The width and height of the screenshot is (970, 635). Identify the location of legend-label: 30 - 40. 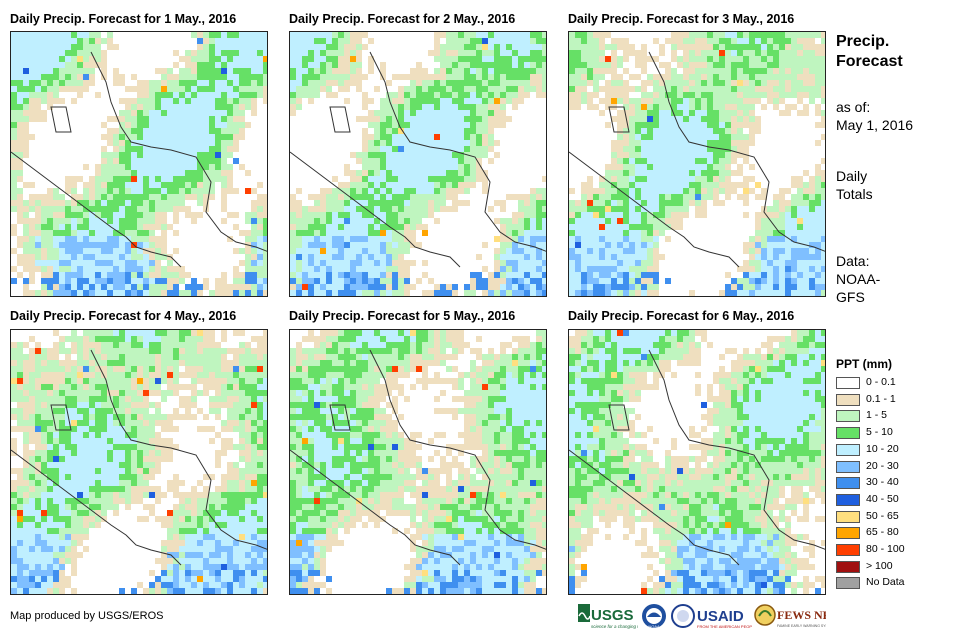
(882, 482).